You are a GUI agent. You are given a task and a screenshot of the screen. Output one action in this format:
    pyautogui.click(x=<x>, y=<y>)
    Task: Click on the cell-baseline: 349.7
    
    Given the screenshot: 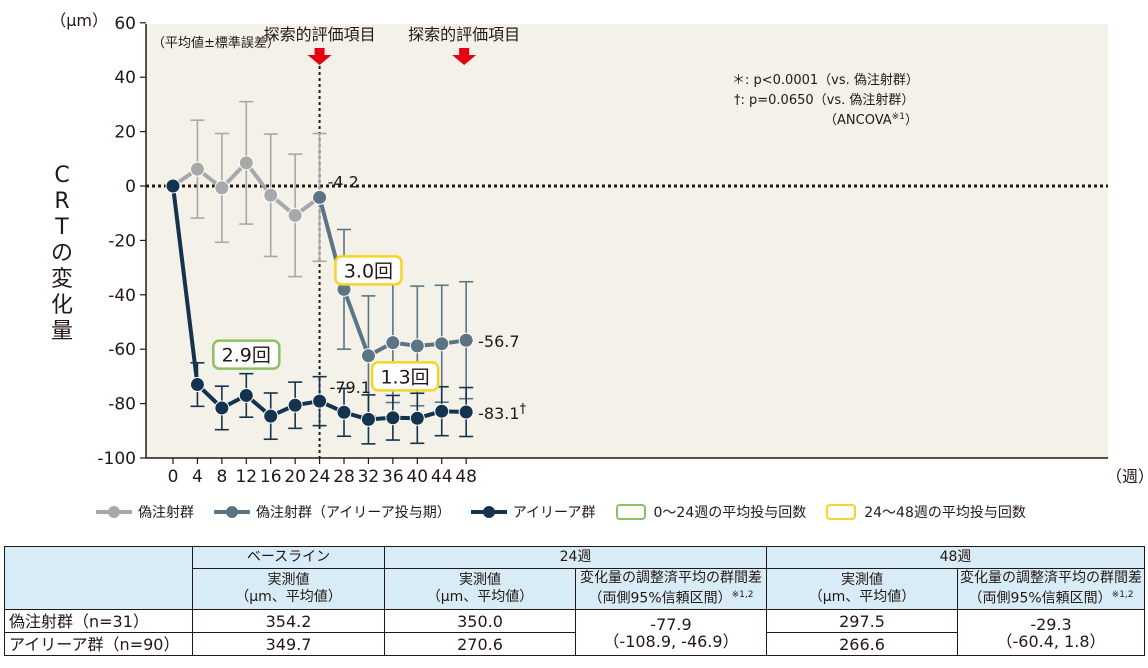 What is the action you would take?
    pyautogui.click(x=288, y=644)
    